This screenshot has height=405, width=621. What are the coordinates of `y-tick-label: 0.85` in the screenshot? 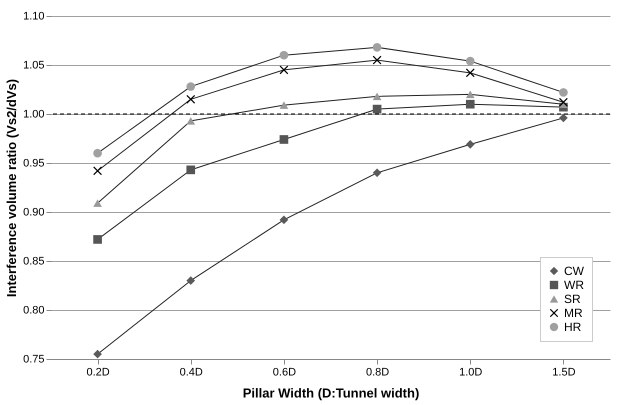 It's located at (33, 262).